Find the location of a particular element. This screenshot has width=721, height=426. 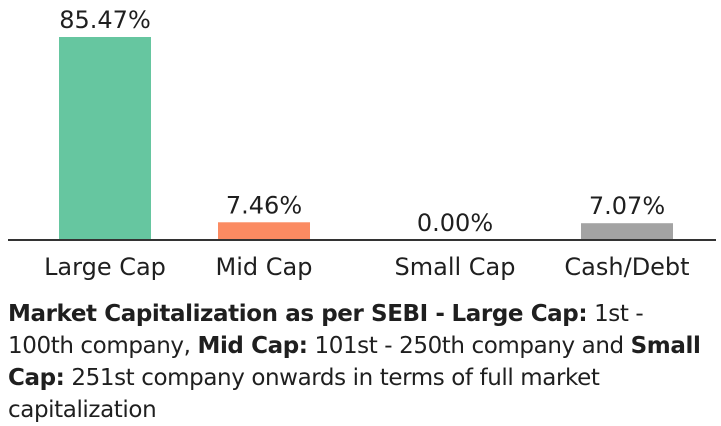

footnote-mid-cap-label: Mid Cap: is located at coordinates (252, 346).